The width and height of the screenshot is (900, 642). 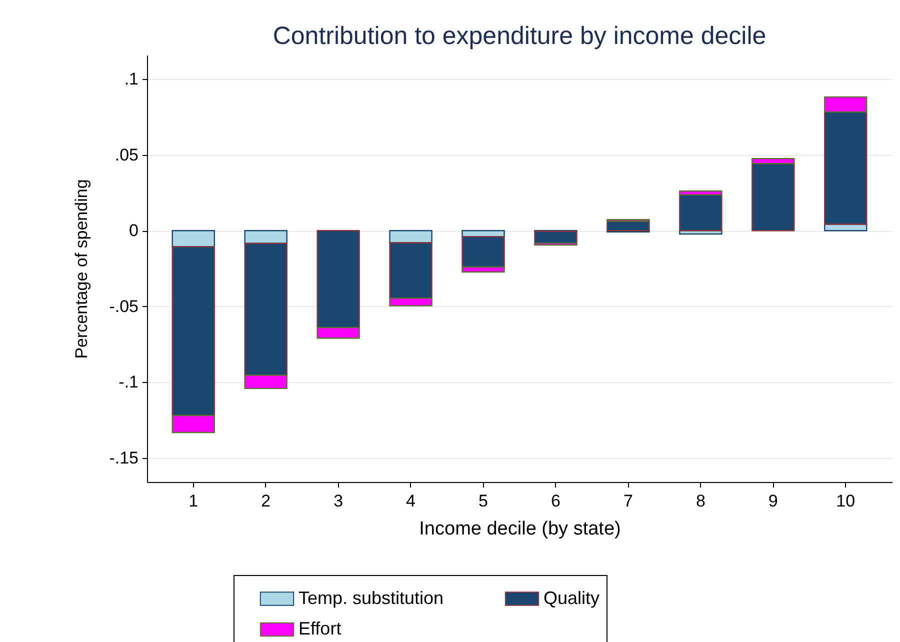 I want to click on x-tick-label: 4, so click(x=411, y=501).